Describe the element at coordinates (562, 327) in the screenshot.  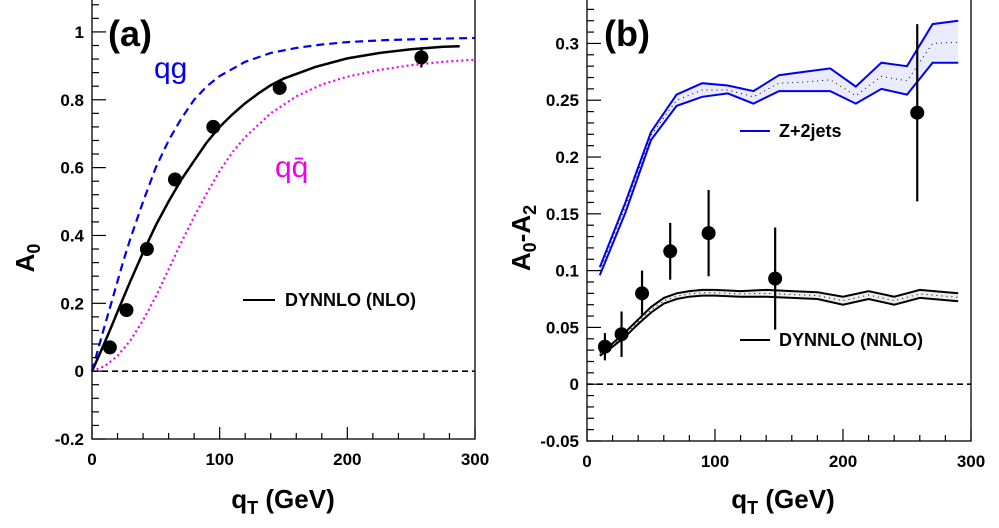
I see `panel-b-y-tick-label: 0.05` at that location.